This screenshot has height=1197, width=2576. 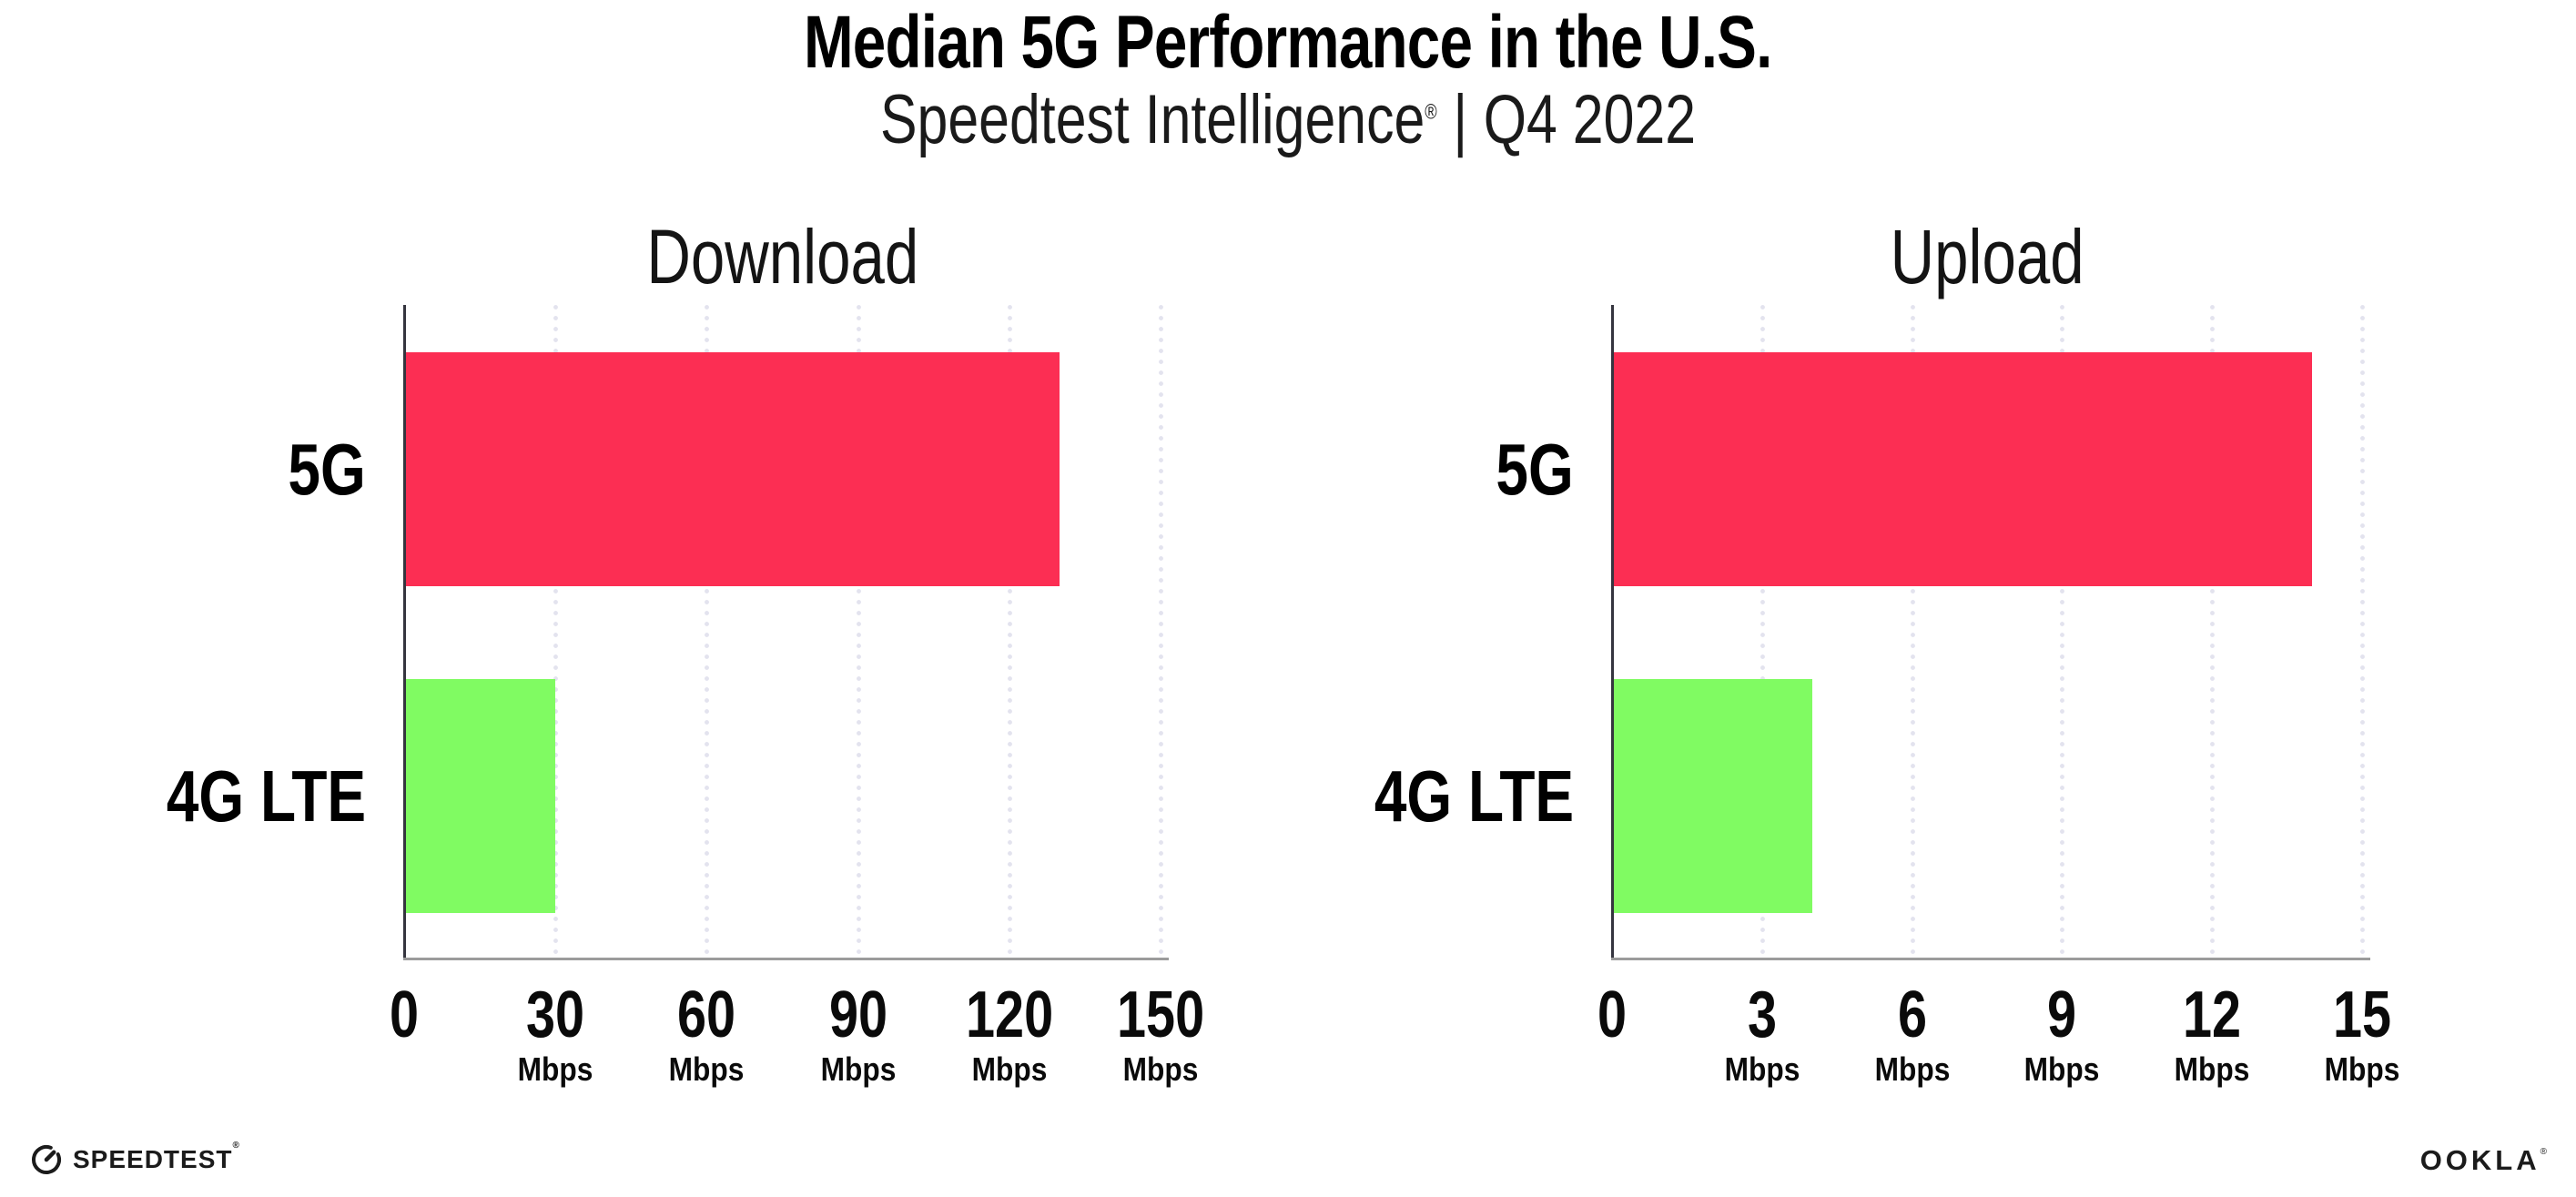 What do you see at coordinates (236, 1146) in the screenshot?
I see `speedtest-registered-mark: ®` at bounding box center [236, 1146].